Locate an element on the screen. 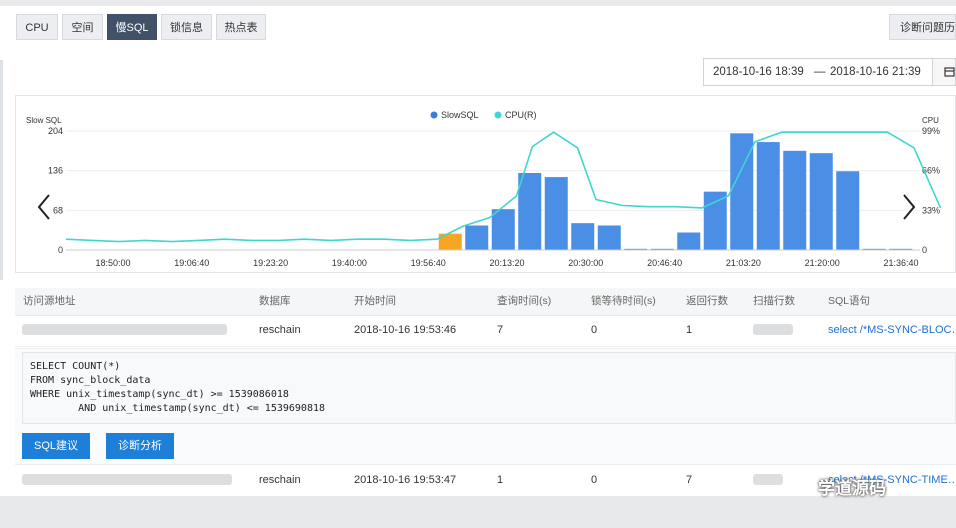 This screenshot has height=528, width=956. chevron-left-icon is located at coordinates (43, 207).